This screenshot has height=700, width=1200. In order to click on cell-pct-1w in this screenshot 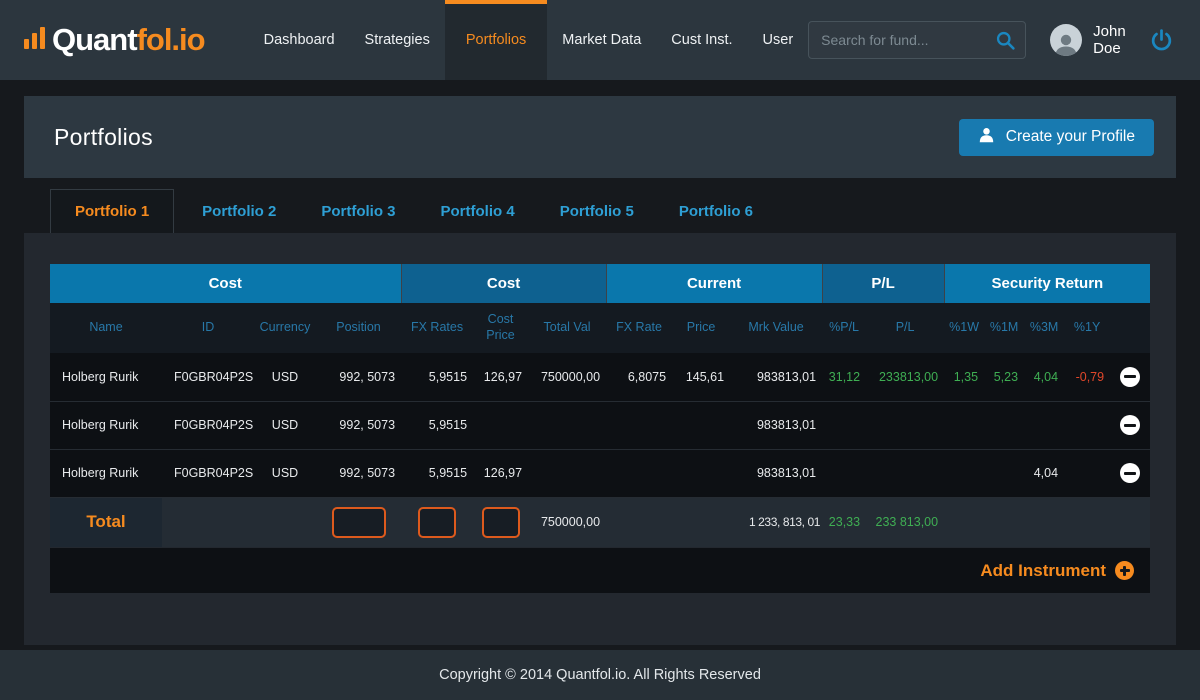, I will do `click(964, 473)`.